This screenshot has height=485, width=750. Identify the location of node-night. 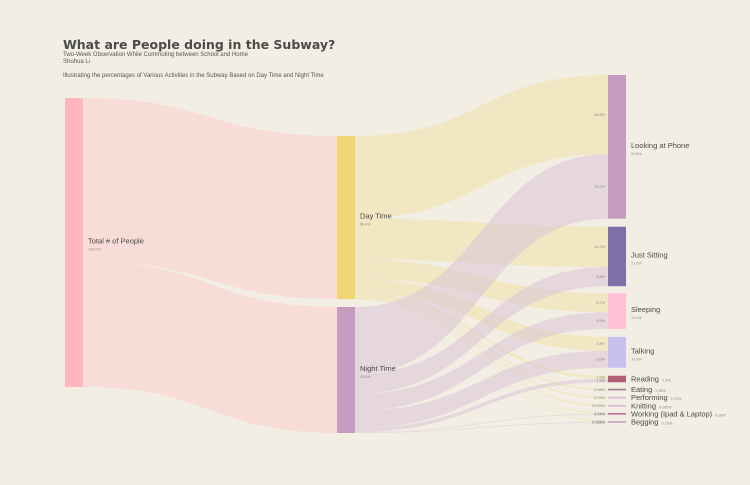
(346, 369).